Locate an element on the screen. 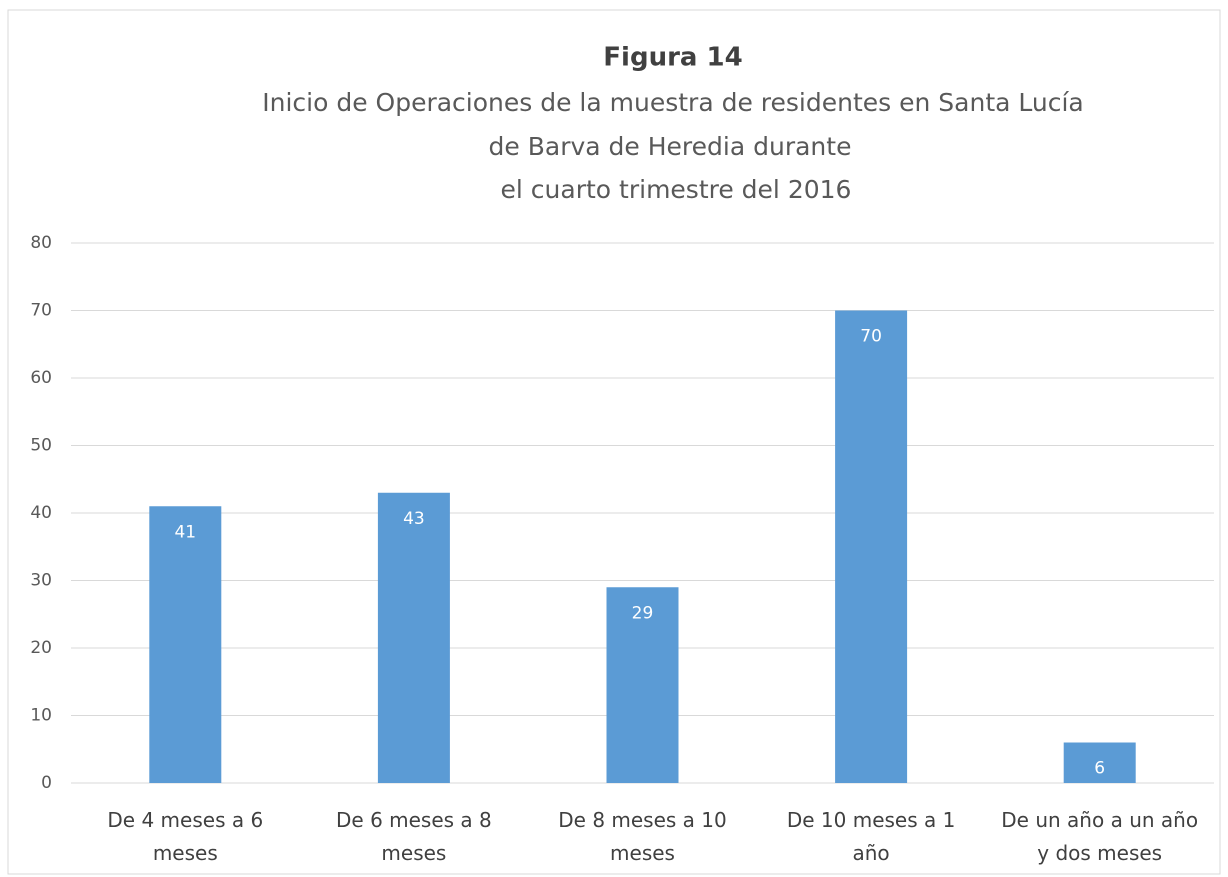 The height and width of the screenshot is (877, 1228). data-label: 6 is located at coordinates (1099, 769).